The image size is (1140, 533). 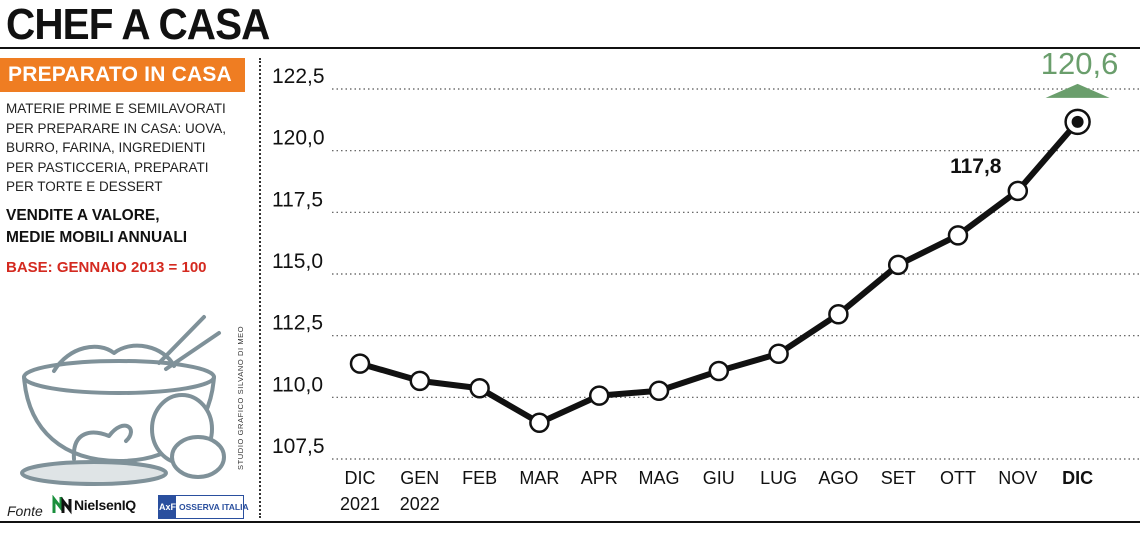 What do you see at coordinates (570, 522) in the screenshot?
I see `bottom-rule` at bounding box center [570, 522].